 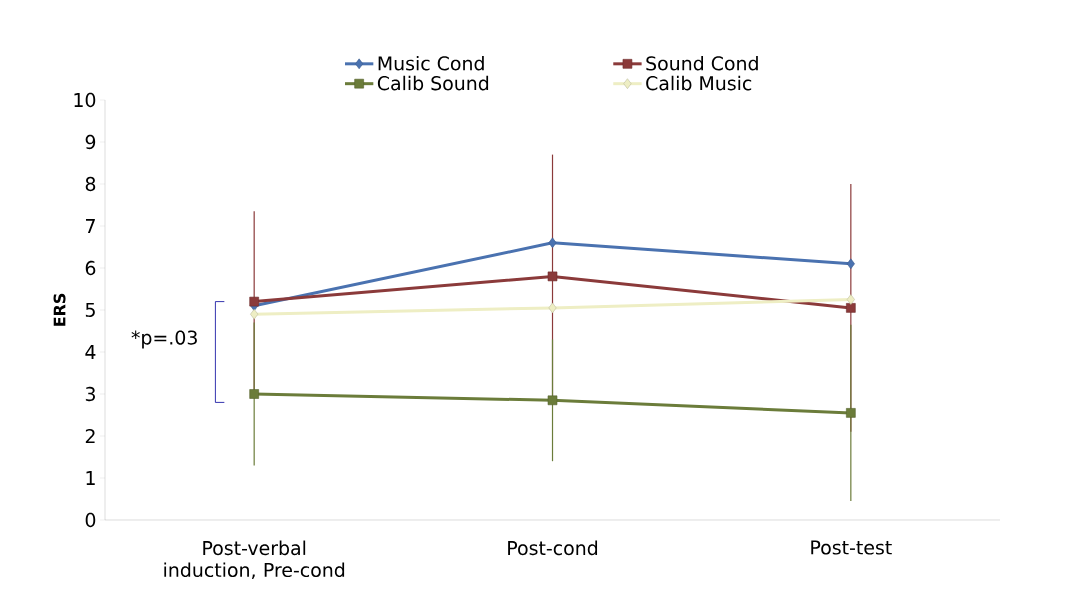 What do you see at coordinates (90, 436) in the screenshot?
I see `y-tick-label: 2` at bounding box center [90, 436].